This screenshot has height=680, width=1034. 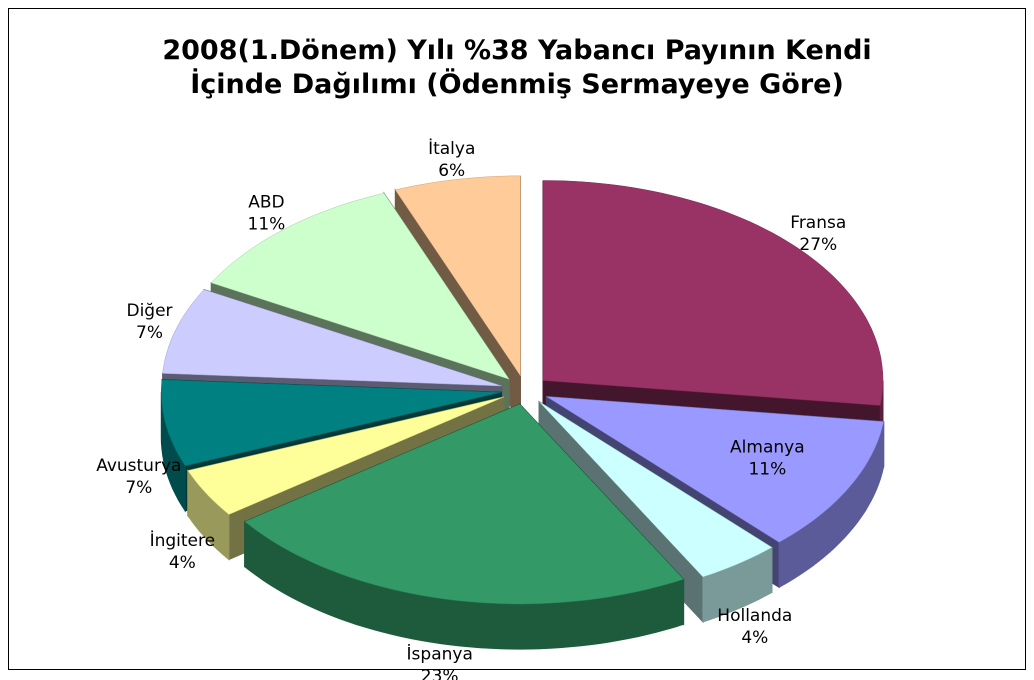 I want to click on data-label-name: ABD, so click(x=266, y=202).